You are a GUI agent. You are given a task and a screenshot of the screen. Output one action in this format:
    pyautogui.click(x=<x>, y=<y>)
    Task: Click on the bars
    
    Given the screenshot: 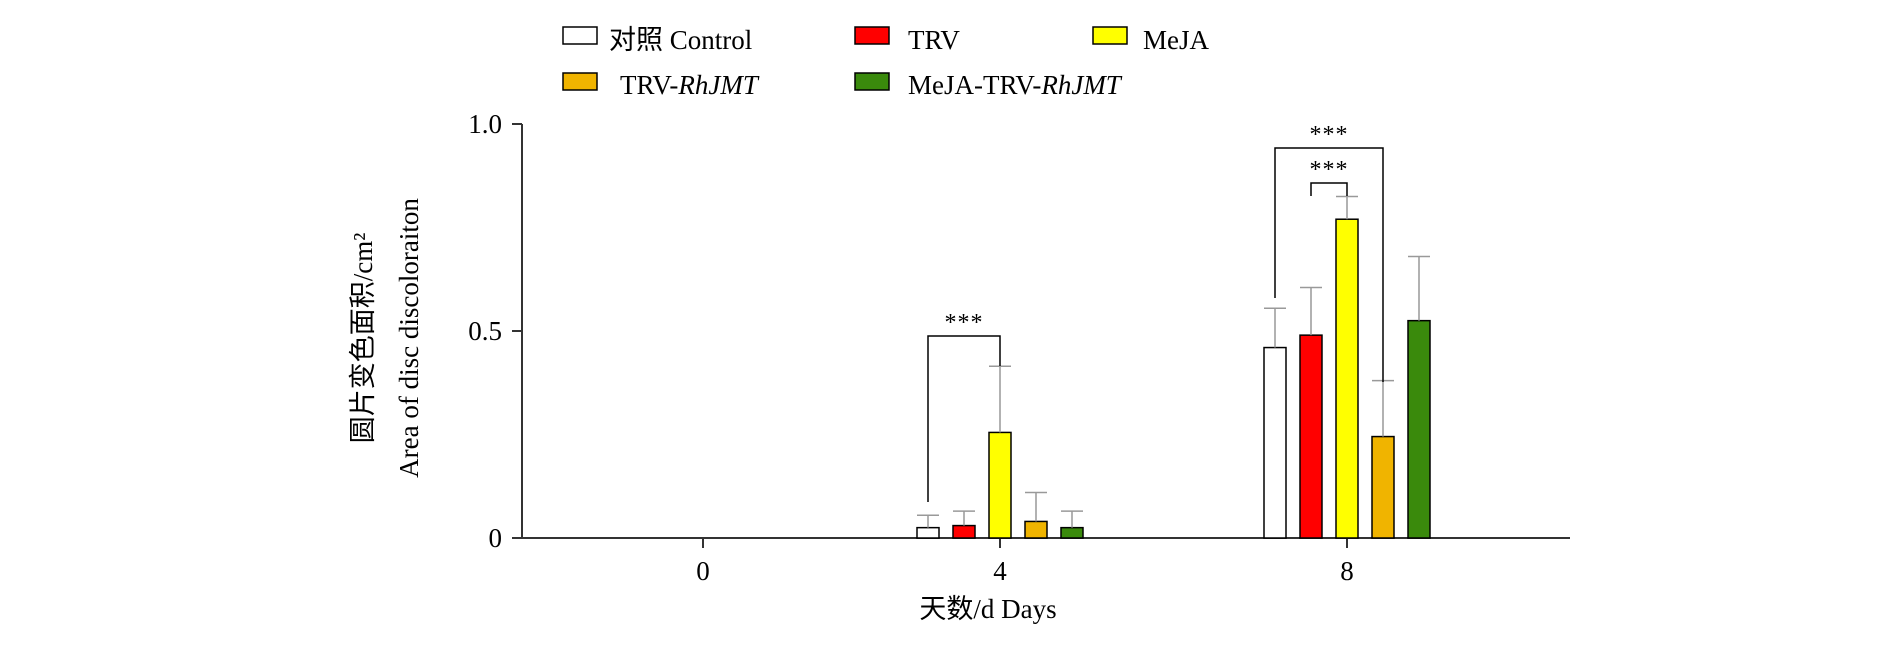 What is the action you would take?
    pyautogui.click(x=1173, y=378)
    